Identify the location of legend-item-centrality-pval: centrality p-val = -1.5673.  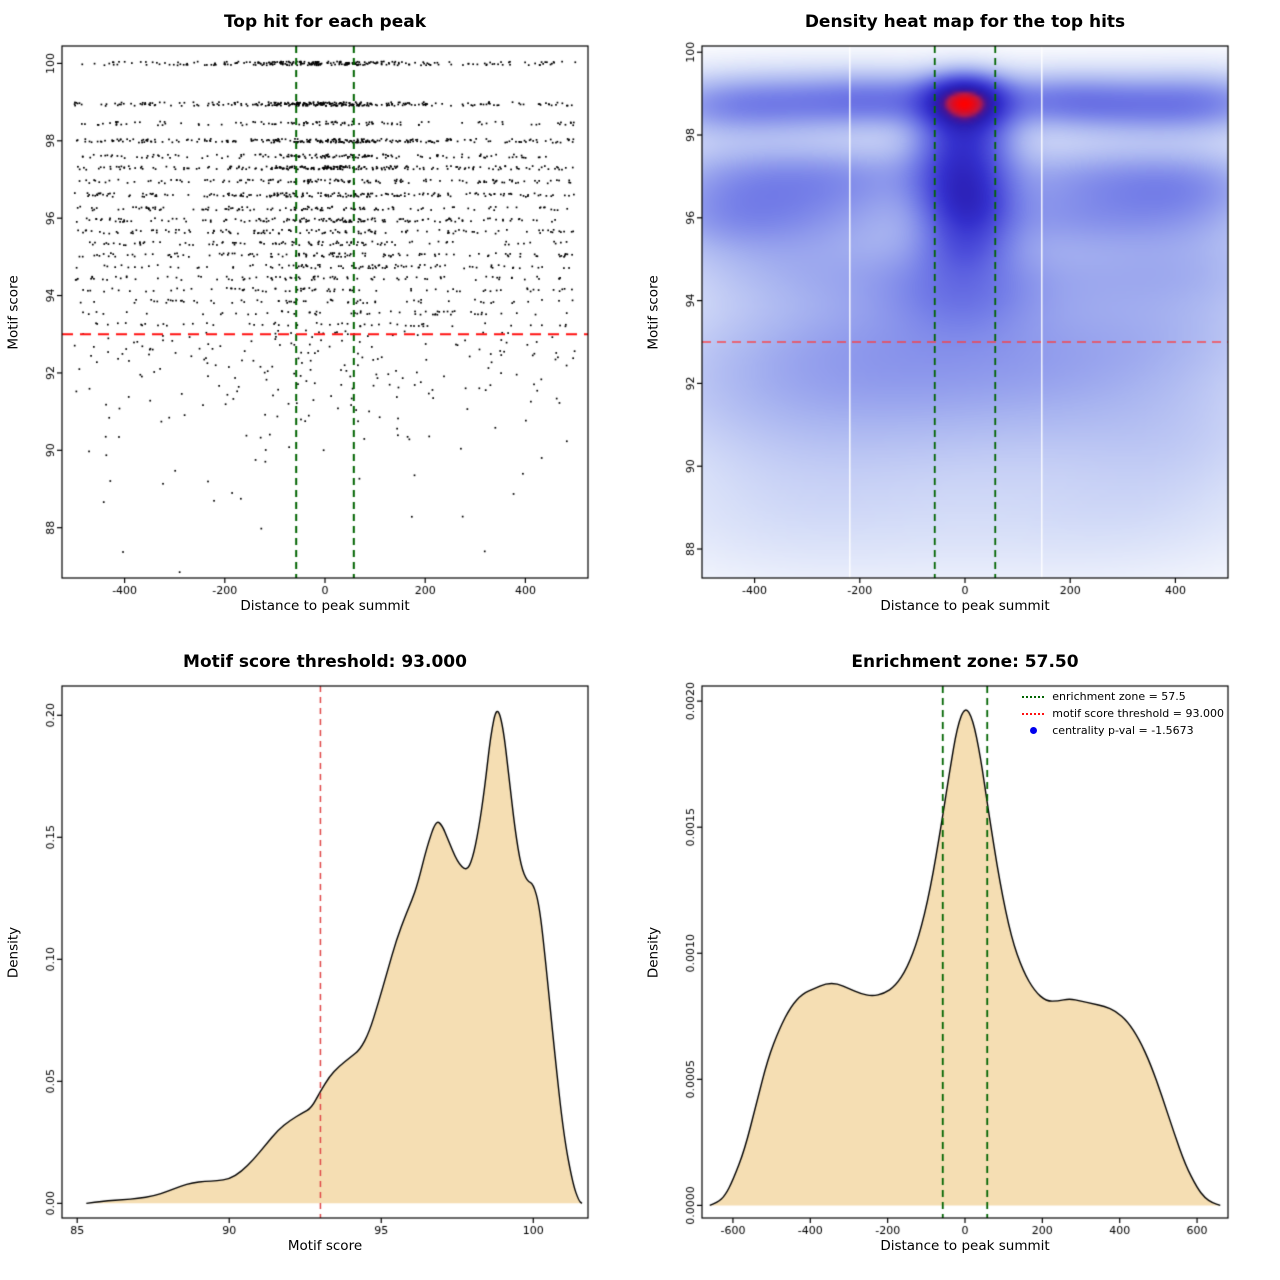
(1122, 730).